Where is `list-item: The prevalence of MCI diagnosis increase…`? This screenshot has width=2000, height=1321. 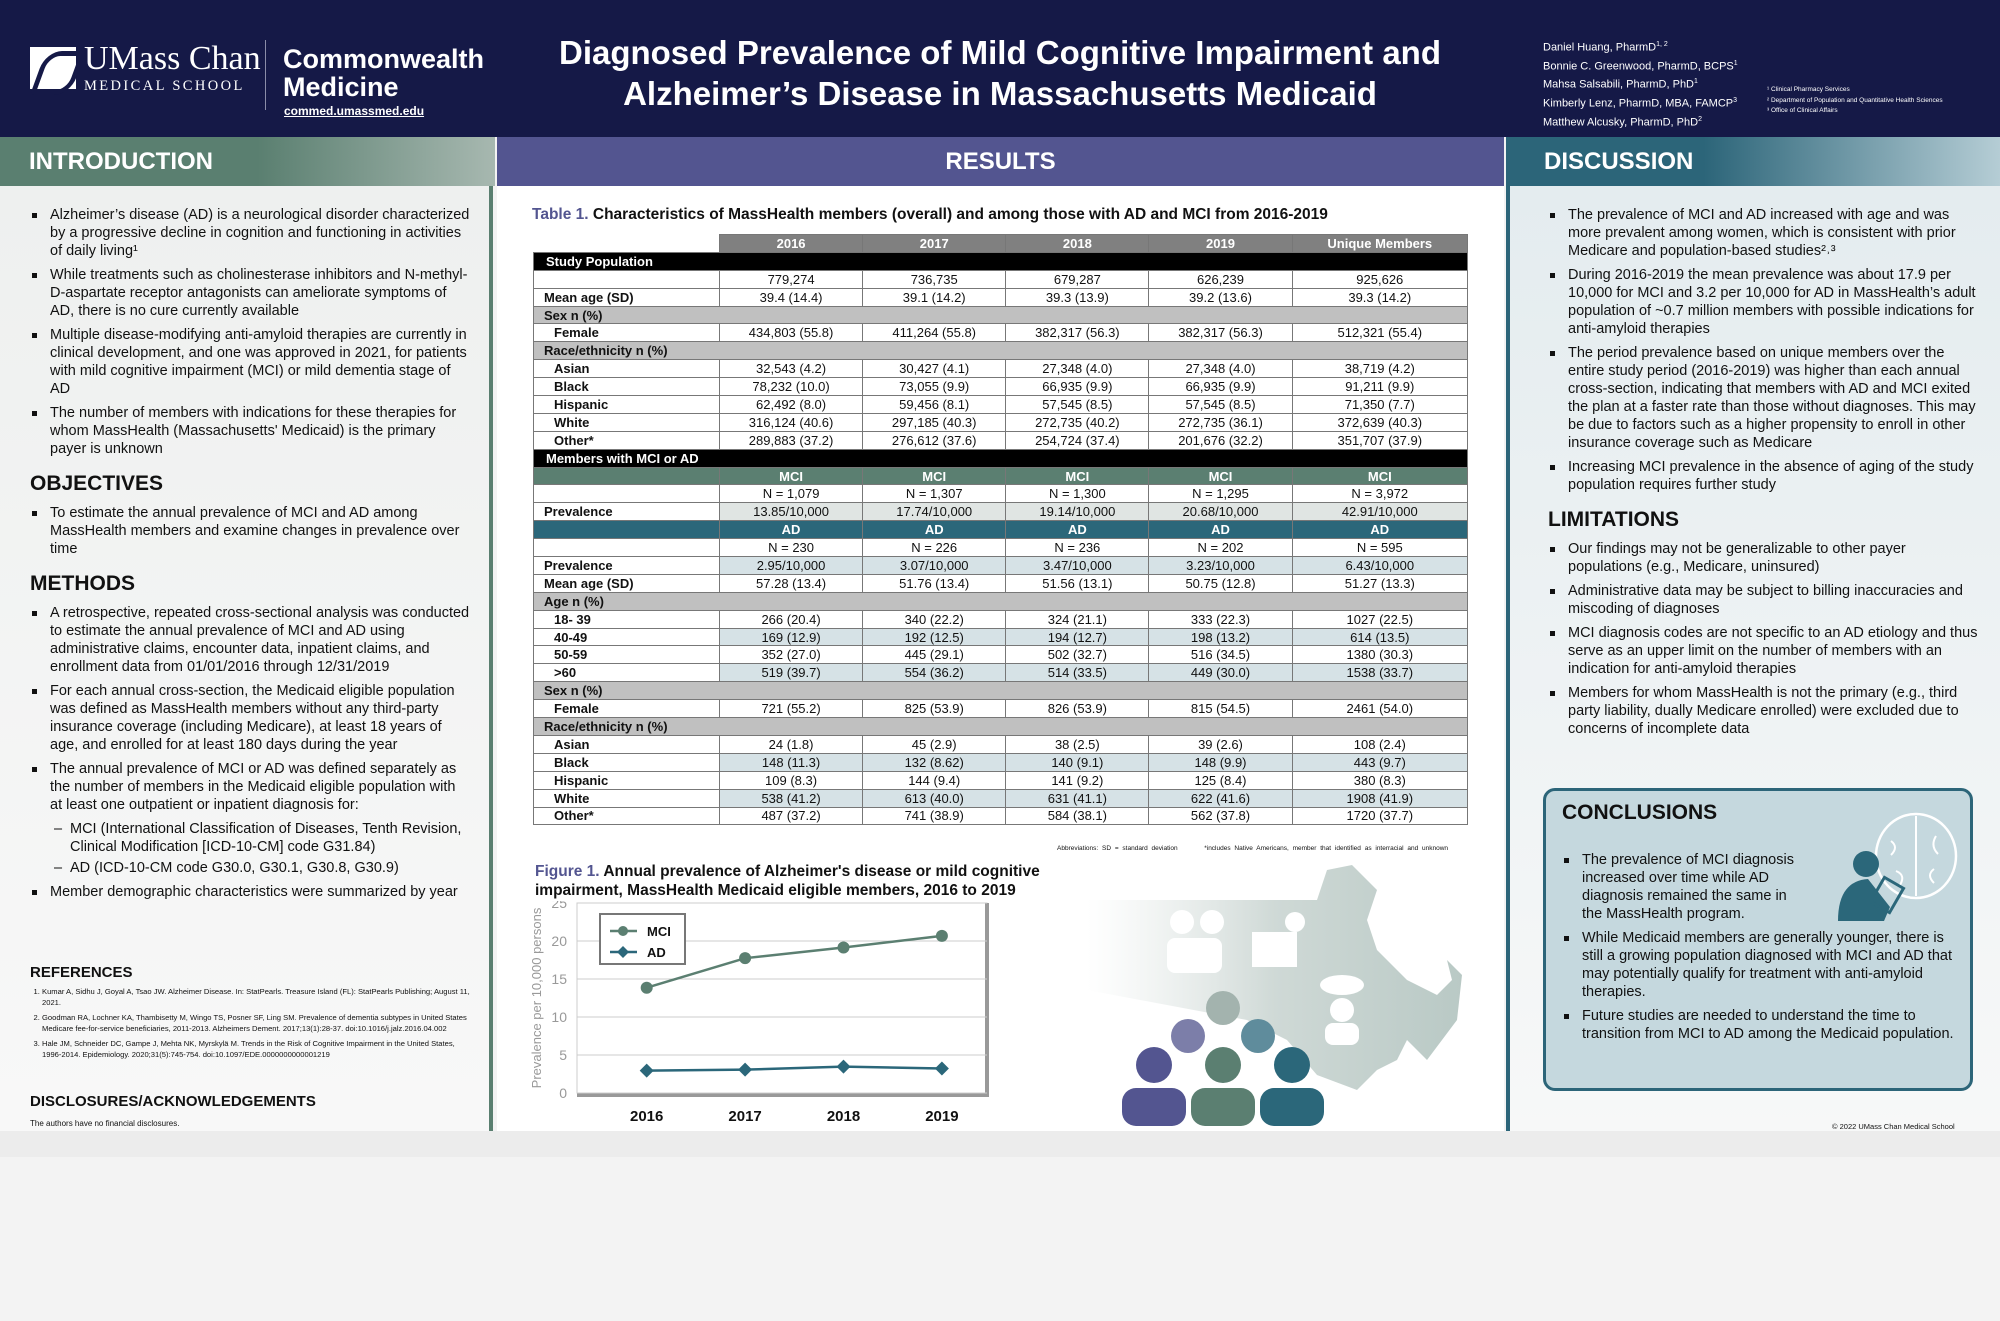
list-item: The prevalence of MCI diagnosis increase… is located at coordinates (1684, 887).